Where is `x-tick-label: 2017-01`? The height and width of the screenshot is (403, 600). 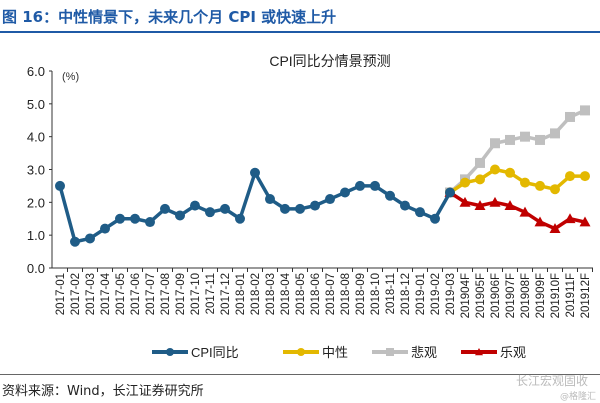 x-tick-label: 2017-01 is located at coordinates (61, 294).